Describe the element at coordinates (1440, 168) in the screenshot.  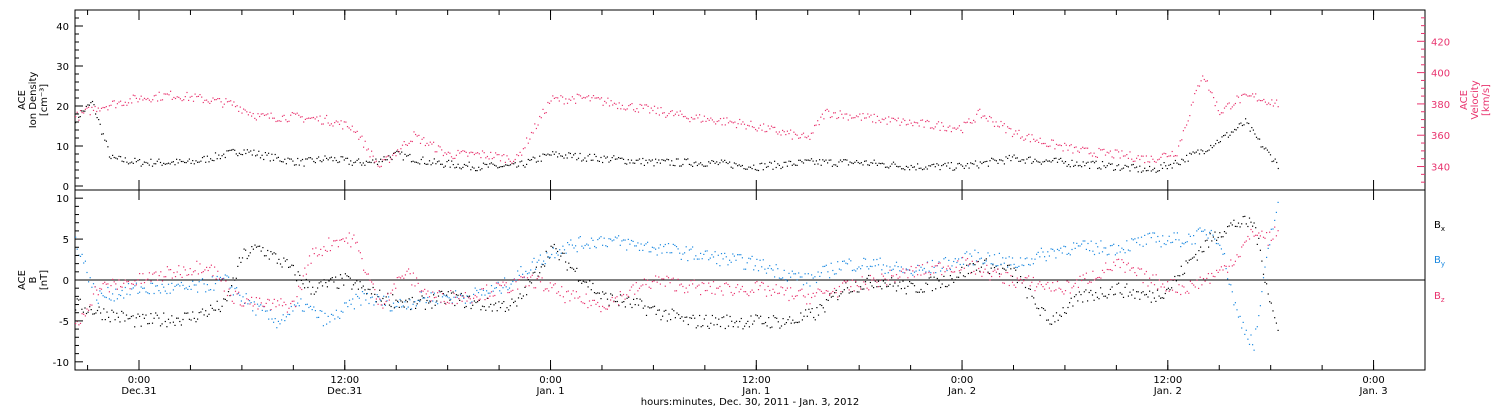
I see `velocity-tick-label-340: 340` at that location.